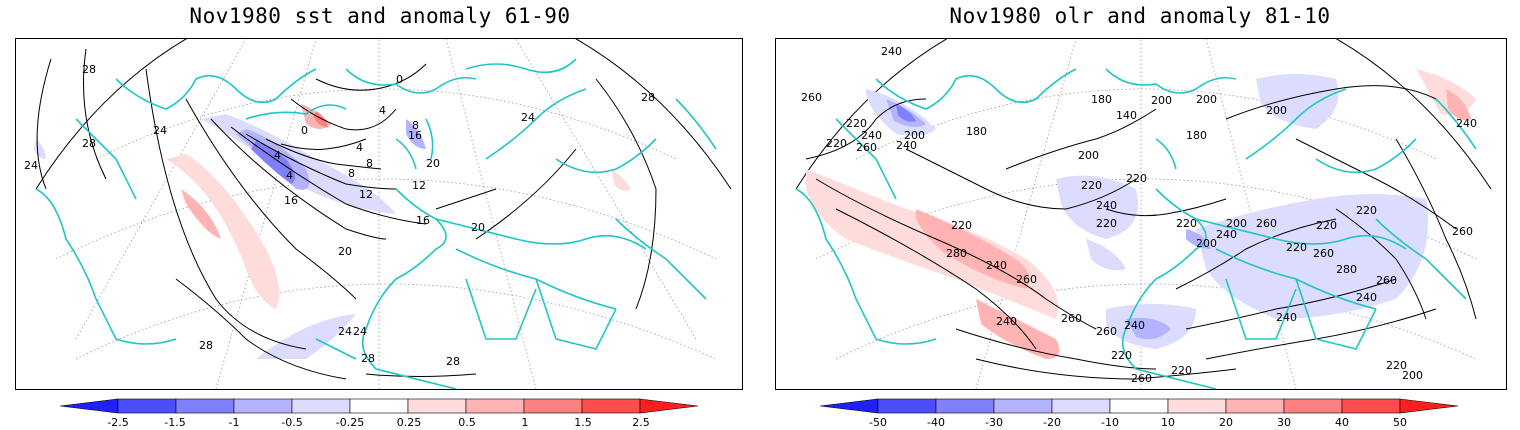 The width and height of the screenshot is (1520, 430). What do you see at coordinates (583, 422) in the screenshot?
I see `colorbar-tick-label: 1.5` at bounding box center [583, 422].